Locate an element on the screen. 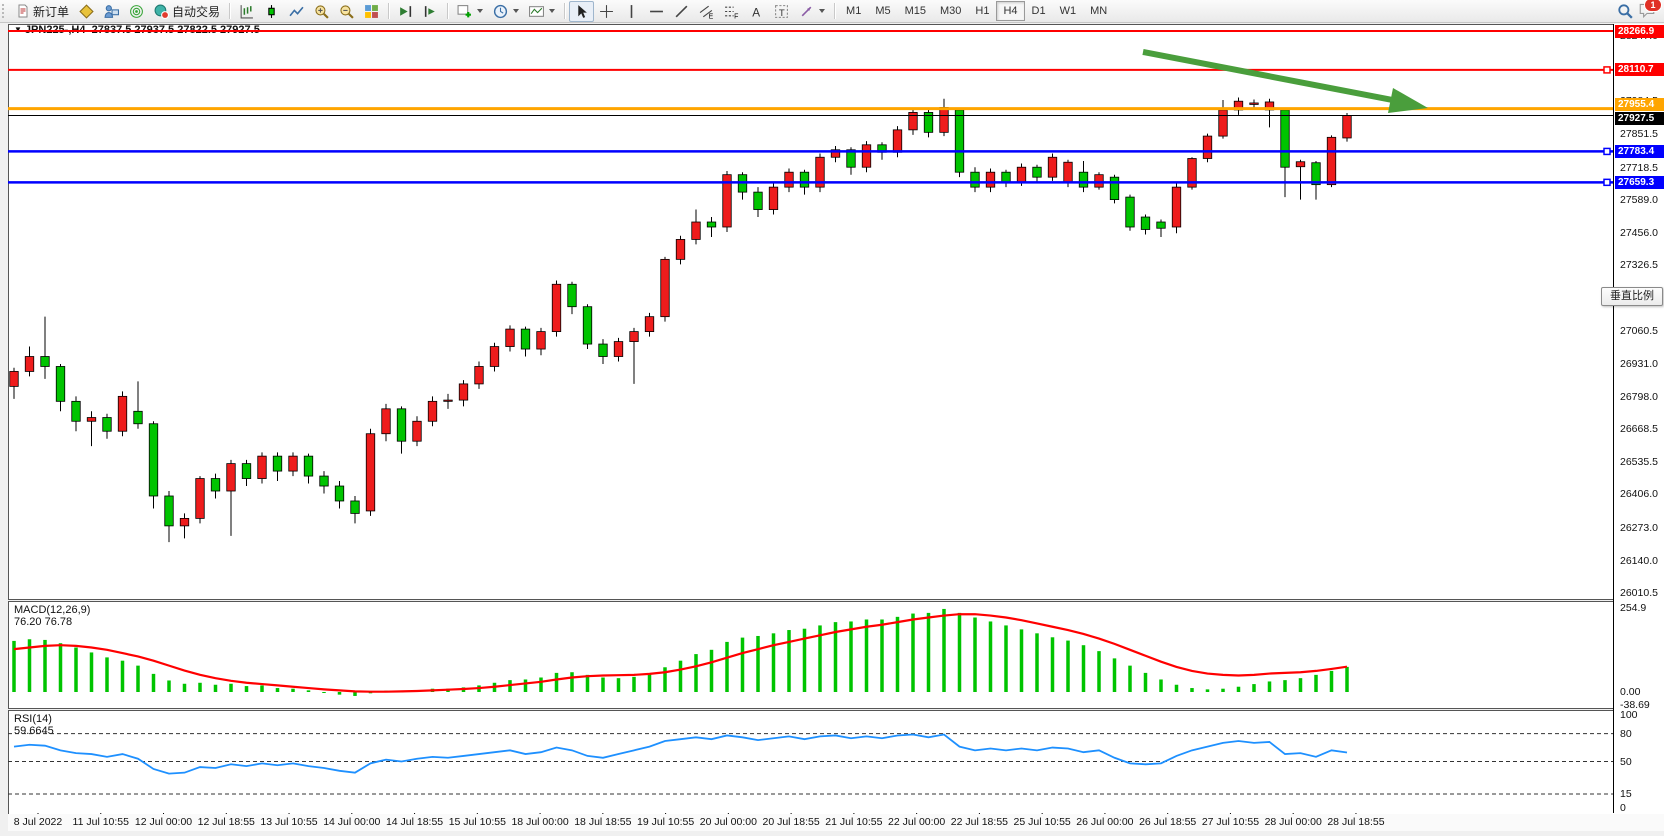 Image resolution: width=1664 pixels, height=836 pixels. toolbar-separator is located at coordinates (230, 11).